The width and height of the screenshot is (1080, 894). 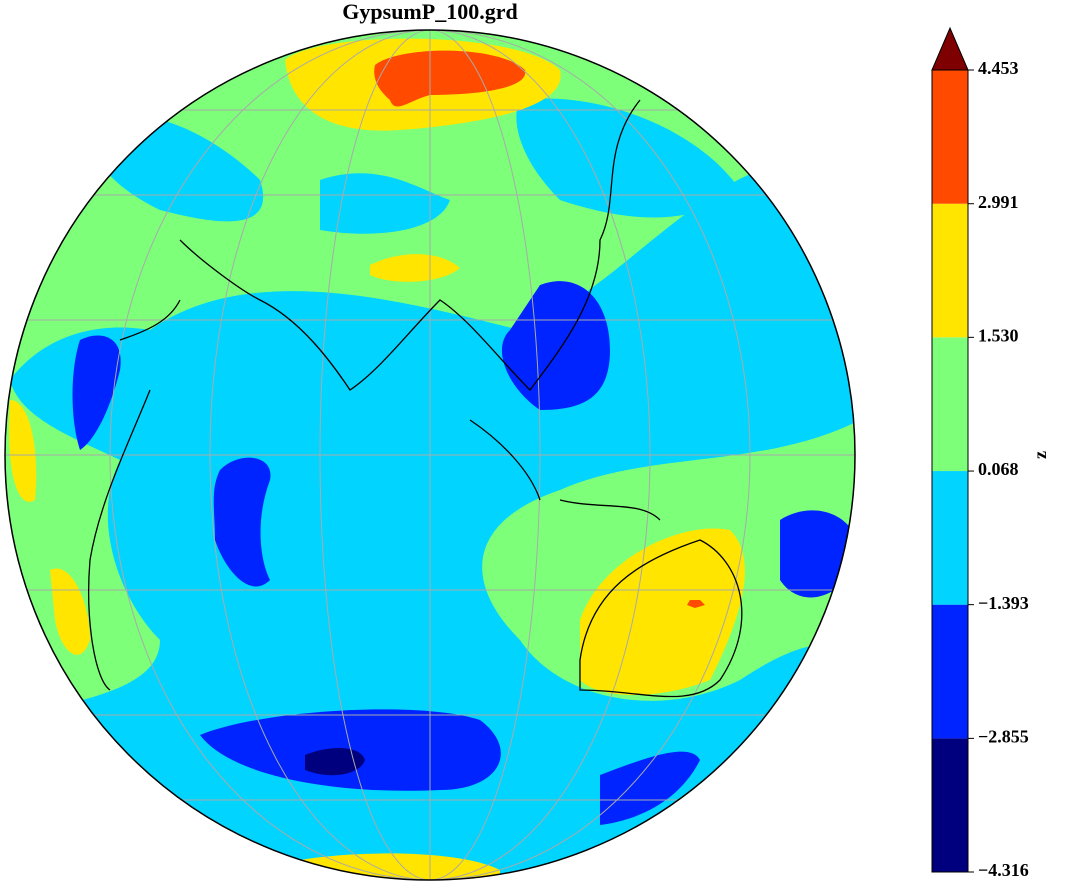 I want to click on colorbar-label: z, so click(x=1040, y=455).